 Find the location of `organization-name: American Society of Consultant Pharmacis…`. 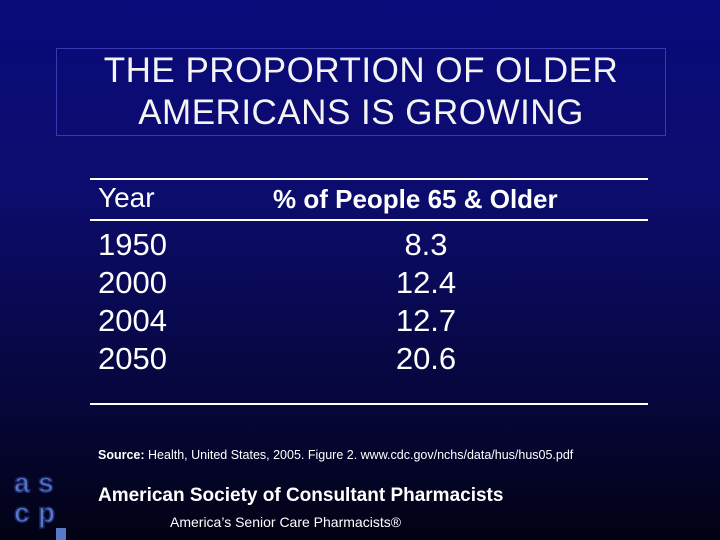

organization-name: American Society of Consultant Pharmacis… is located at coordinates (301, 495).